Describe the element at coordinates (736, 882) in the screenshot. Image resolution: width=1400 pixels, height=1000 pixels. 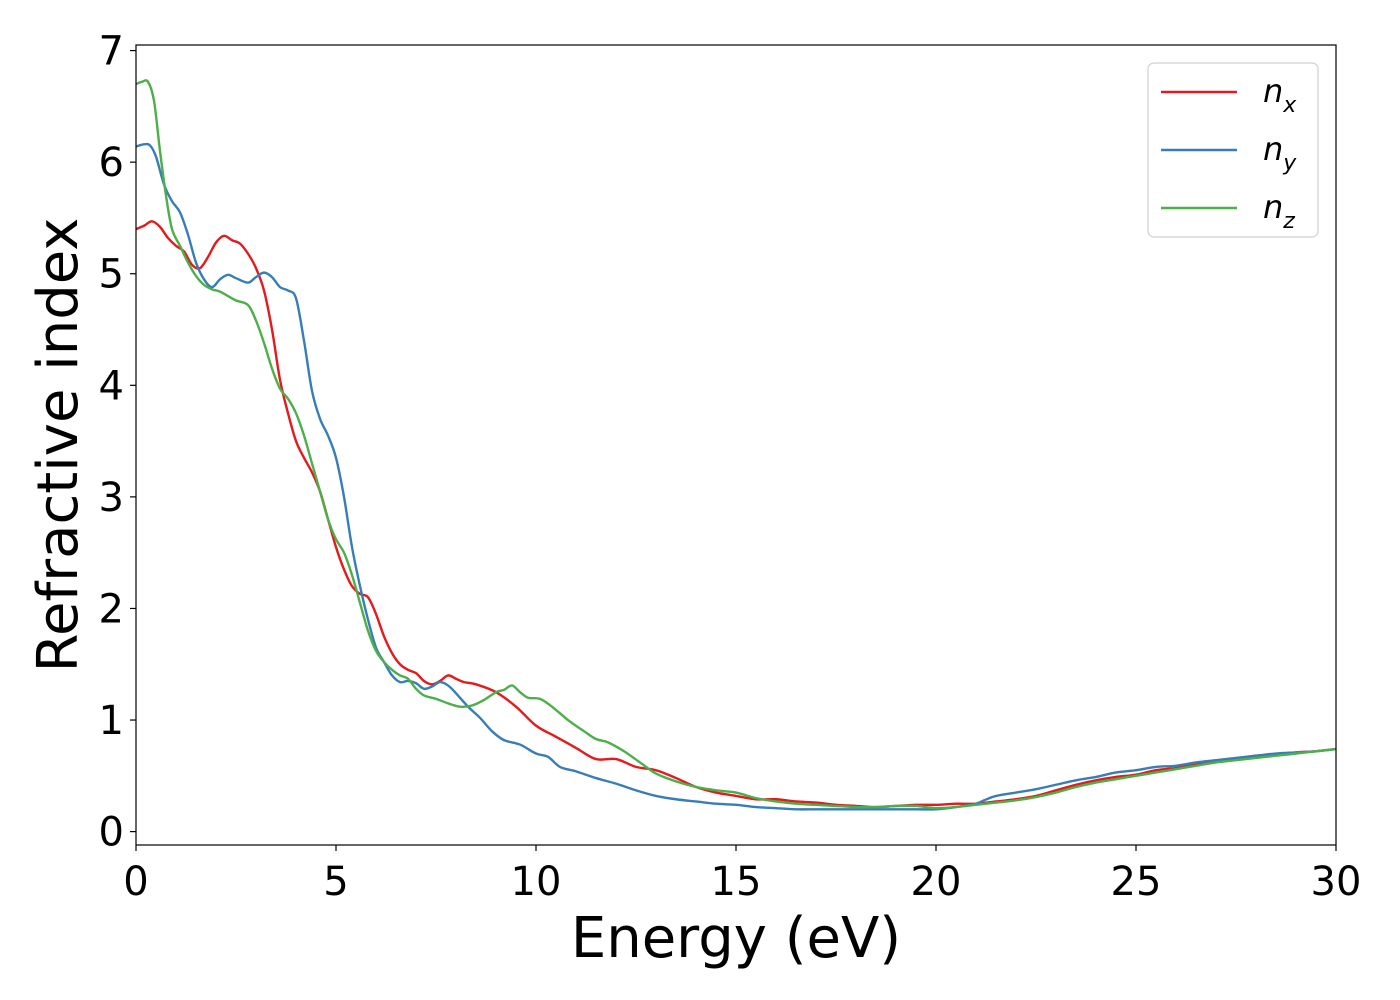
I see `x-tick-label: 15` at that location.